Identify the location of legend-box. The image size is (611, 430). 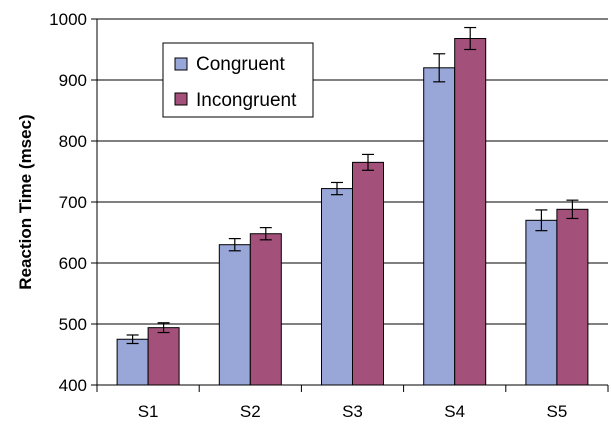
(238, 80).